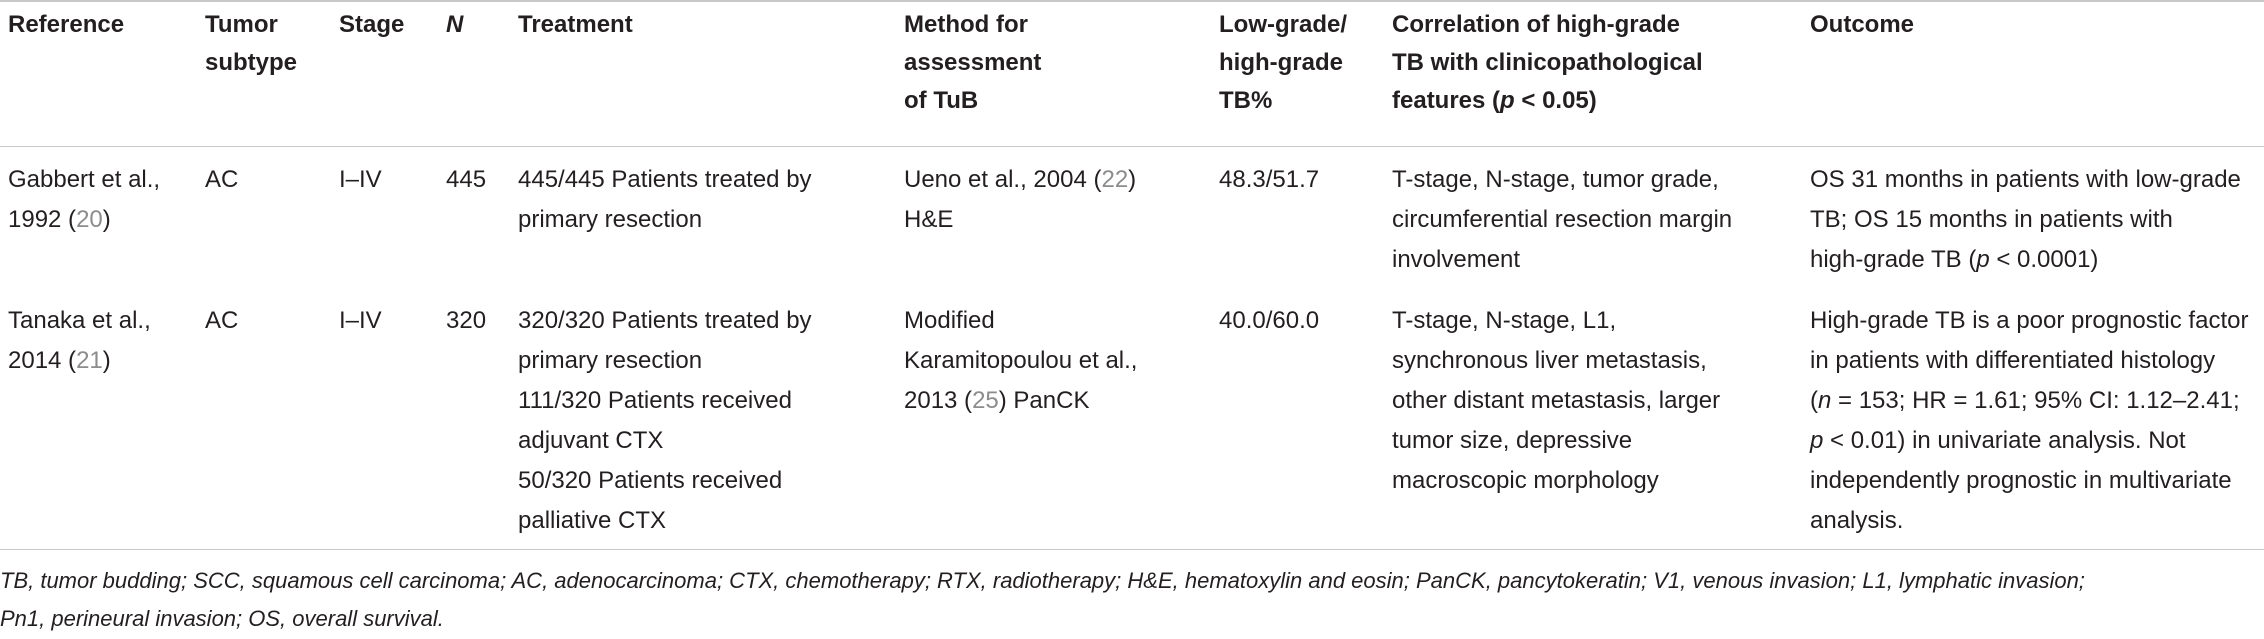 The image size is (2264, 639). I want to click on treatment-line: palliative CTX, so click(592, 520).